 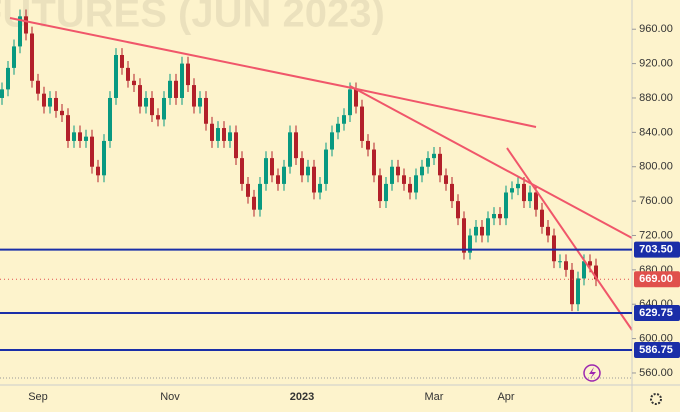 I want to click on level-label: 703.50, so click(x=656, y=250).